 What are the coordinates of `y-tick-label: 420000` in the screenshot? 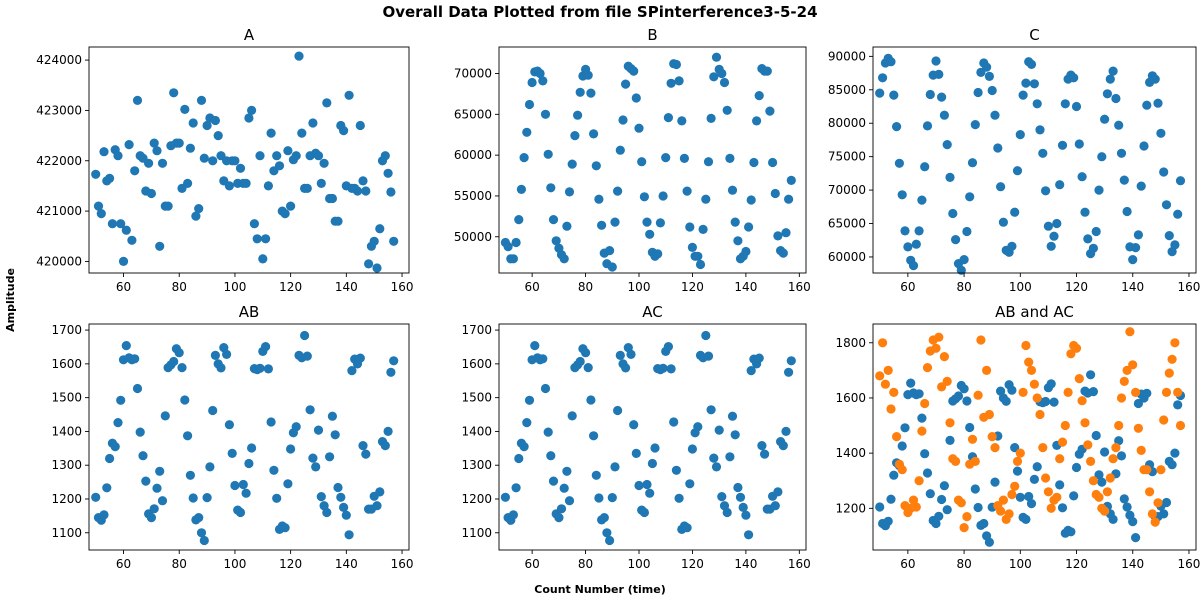 It's located at (59, 261).